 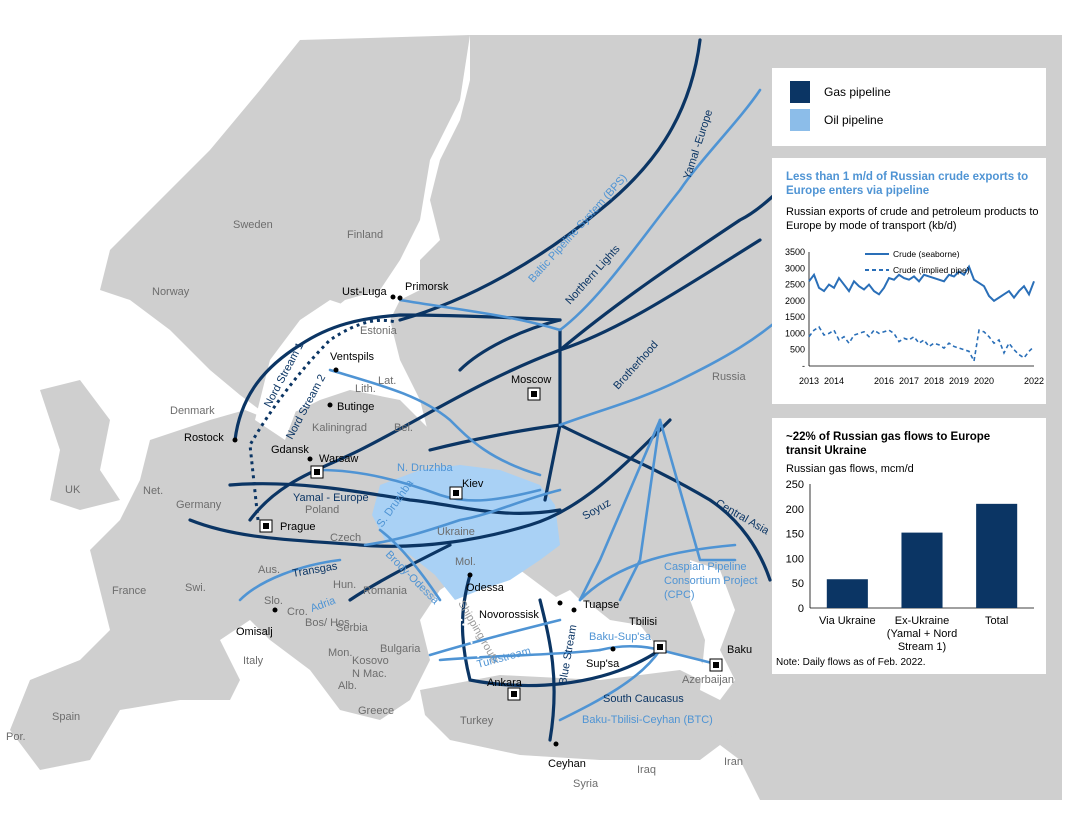 I want to click on country-label: Azerbaijan, so click(x=708, y=680).